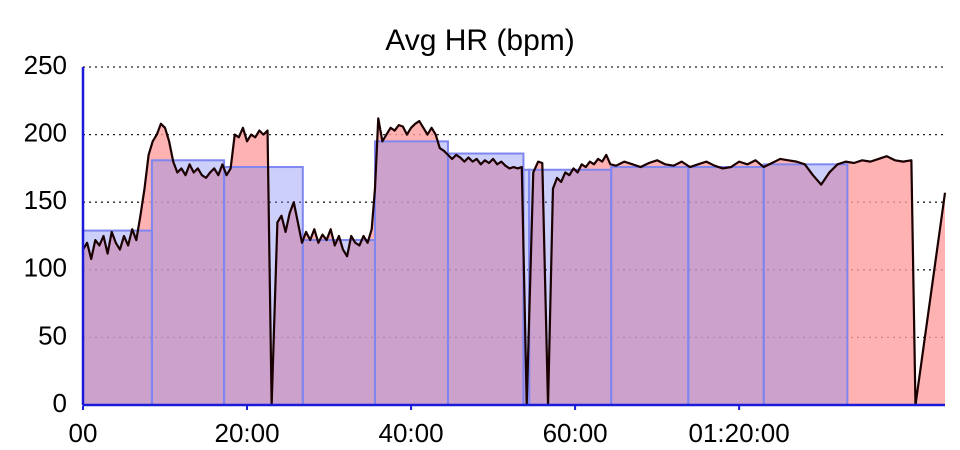 The image size is (960, 450). I want to click on chart-title: Avg HR (bpm), so click(480, 40).